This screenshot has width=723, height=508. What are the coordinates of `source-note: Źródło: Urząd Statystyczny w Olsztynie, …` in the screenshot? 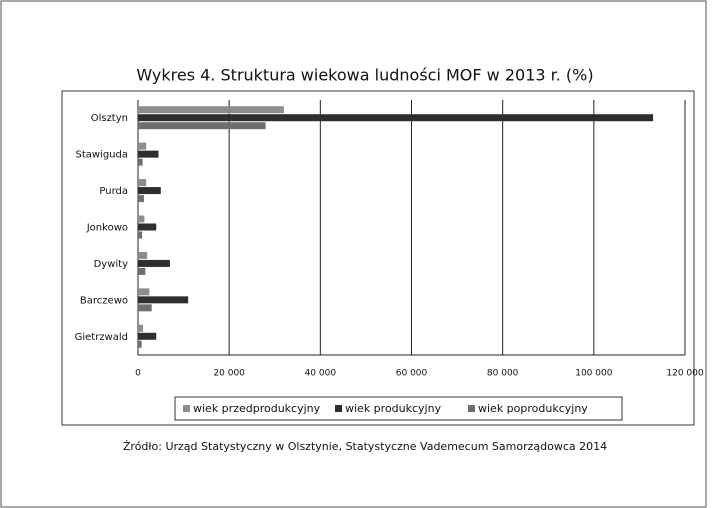 It's located at (365, 446).